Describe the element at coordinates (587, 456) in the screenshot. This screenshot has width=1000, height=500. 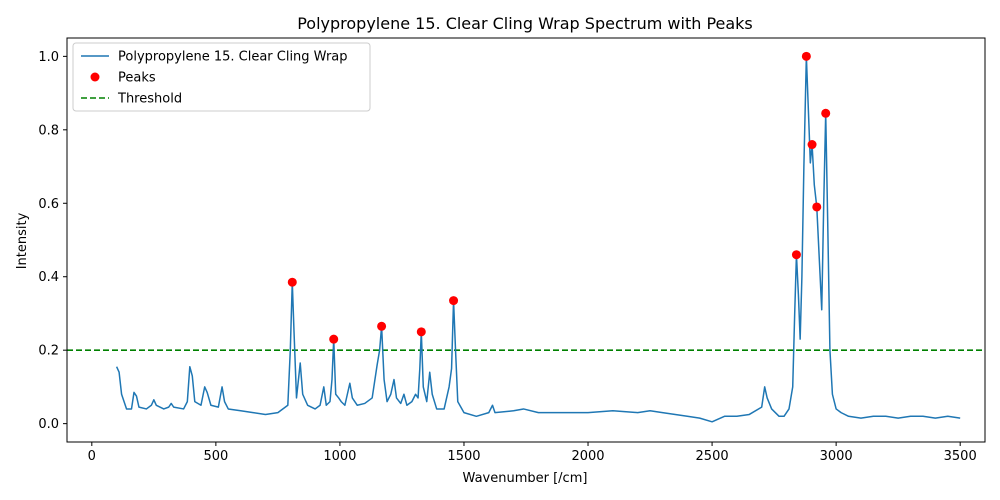
I see `x-tick-label: 2000` at that location.